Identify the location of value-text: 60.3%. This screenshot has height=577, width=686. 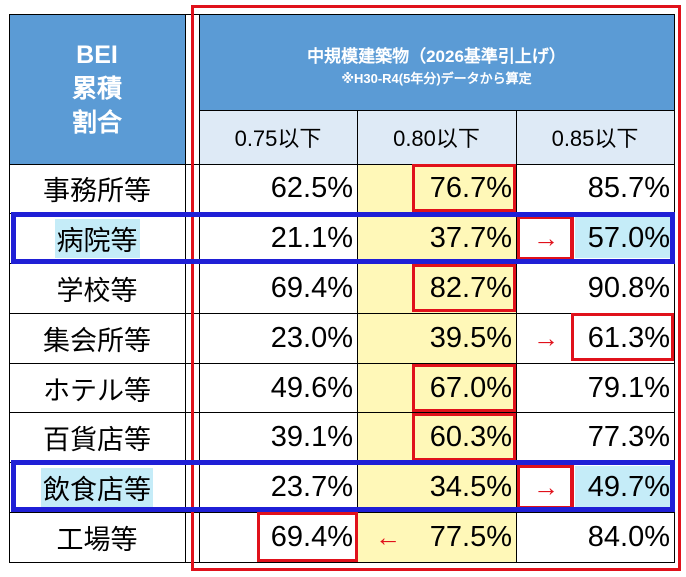
(470, 437).